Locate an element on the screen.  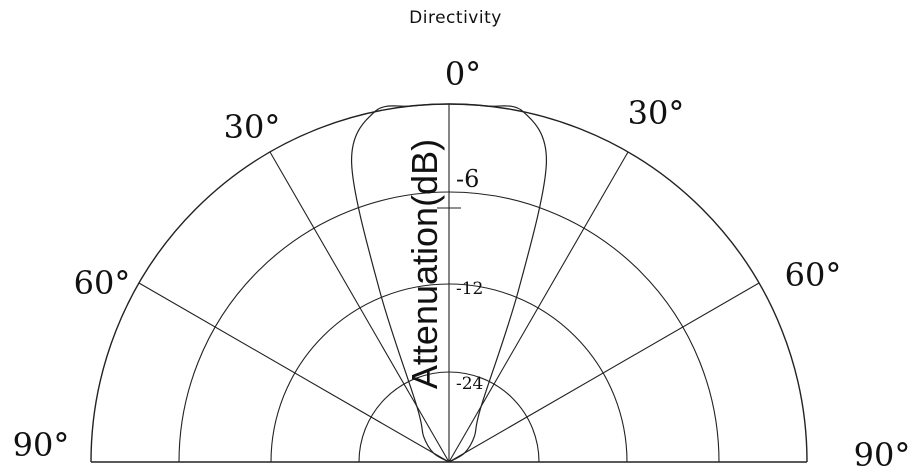
y-axis-label: Attenuation(dB) is located at coordinates (424, 264).